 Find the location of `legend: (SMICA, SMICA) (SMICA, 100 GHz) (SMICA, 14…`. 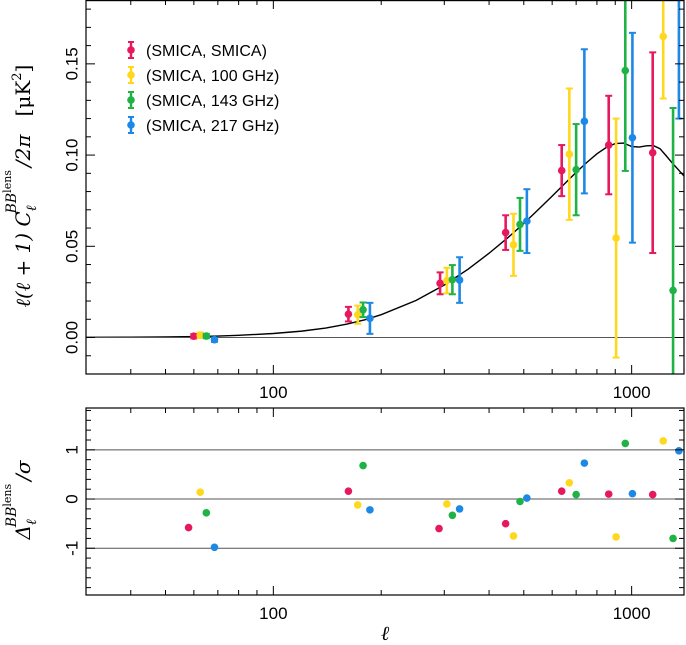

legend: (SMICA, SMICA) (SMICA, 100 GHz) (SMICA, 14… is located at coordinates (203, 88).